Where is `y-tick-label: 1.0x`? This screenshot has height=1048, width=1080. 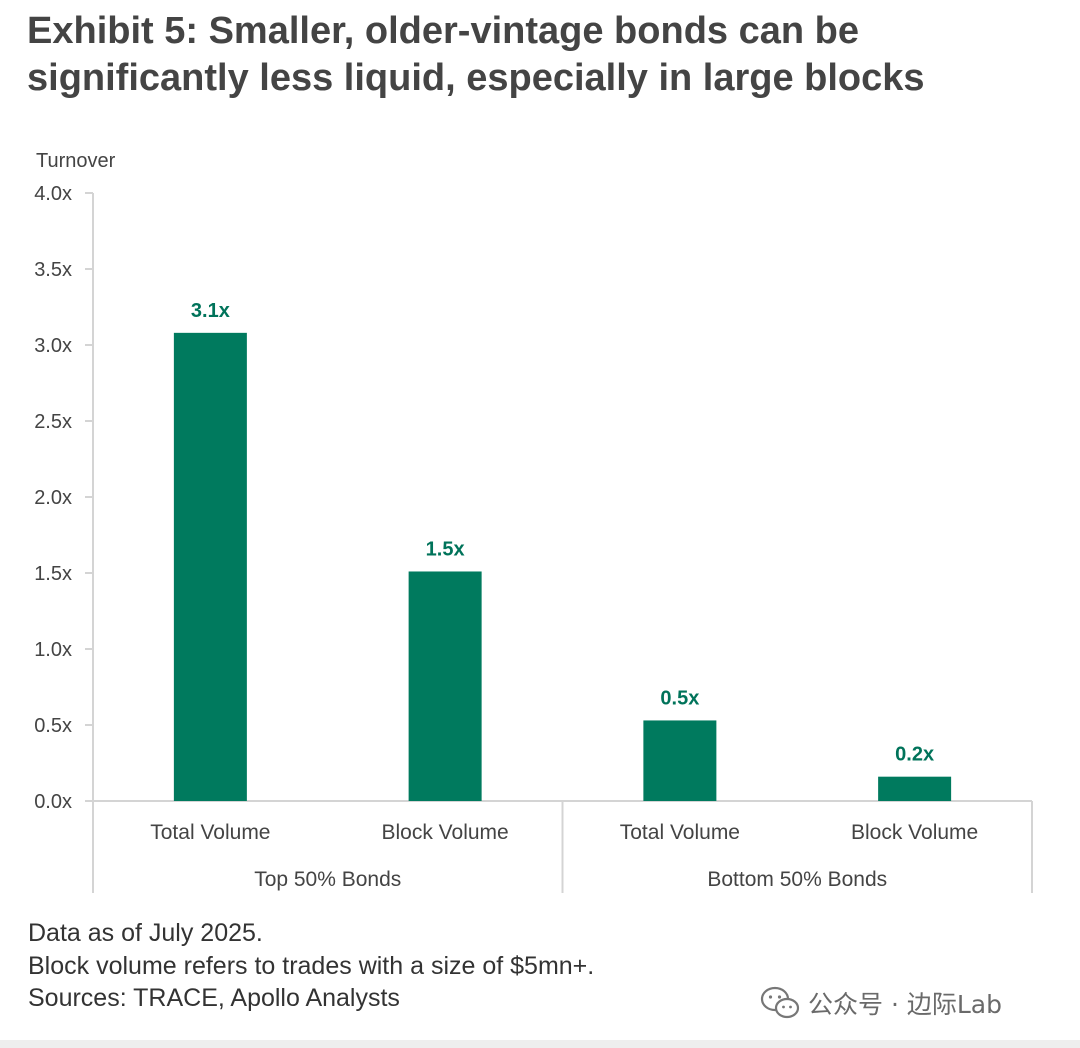
y-tick-label: 1.0x is located at coordinates (53, 650).